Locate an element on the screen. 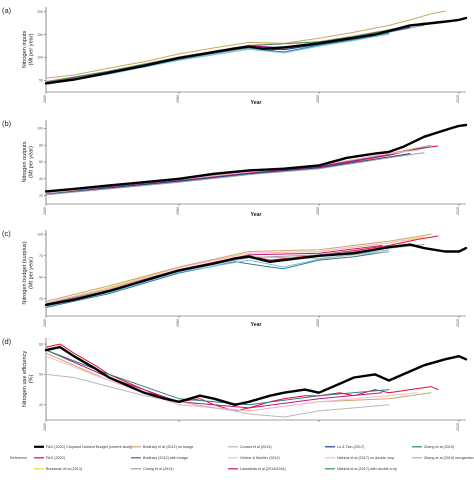 The width and height of the screenshot is (474, 483). series-line-nishina-et-al-2017-with-double-crop is located at coordinates (231, 53).